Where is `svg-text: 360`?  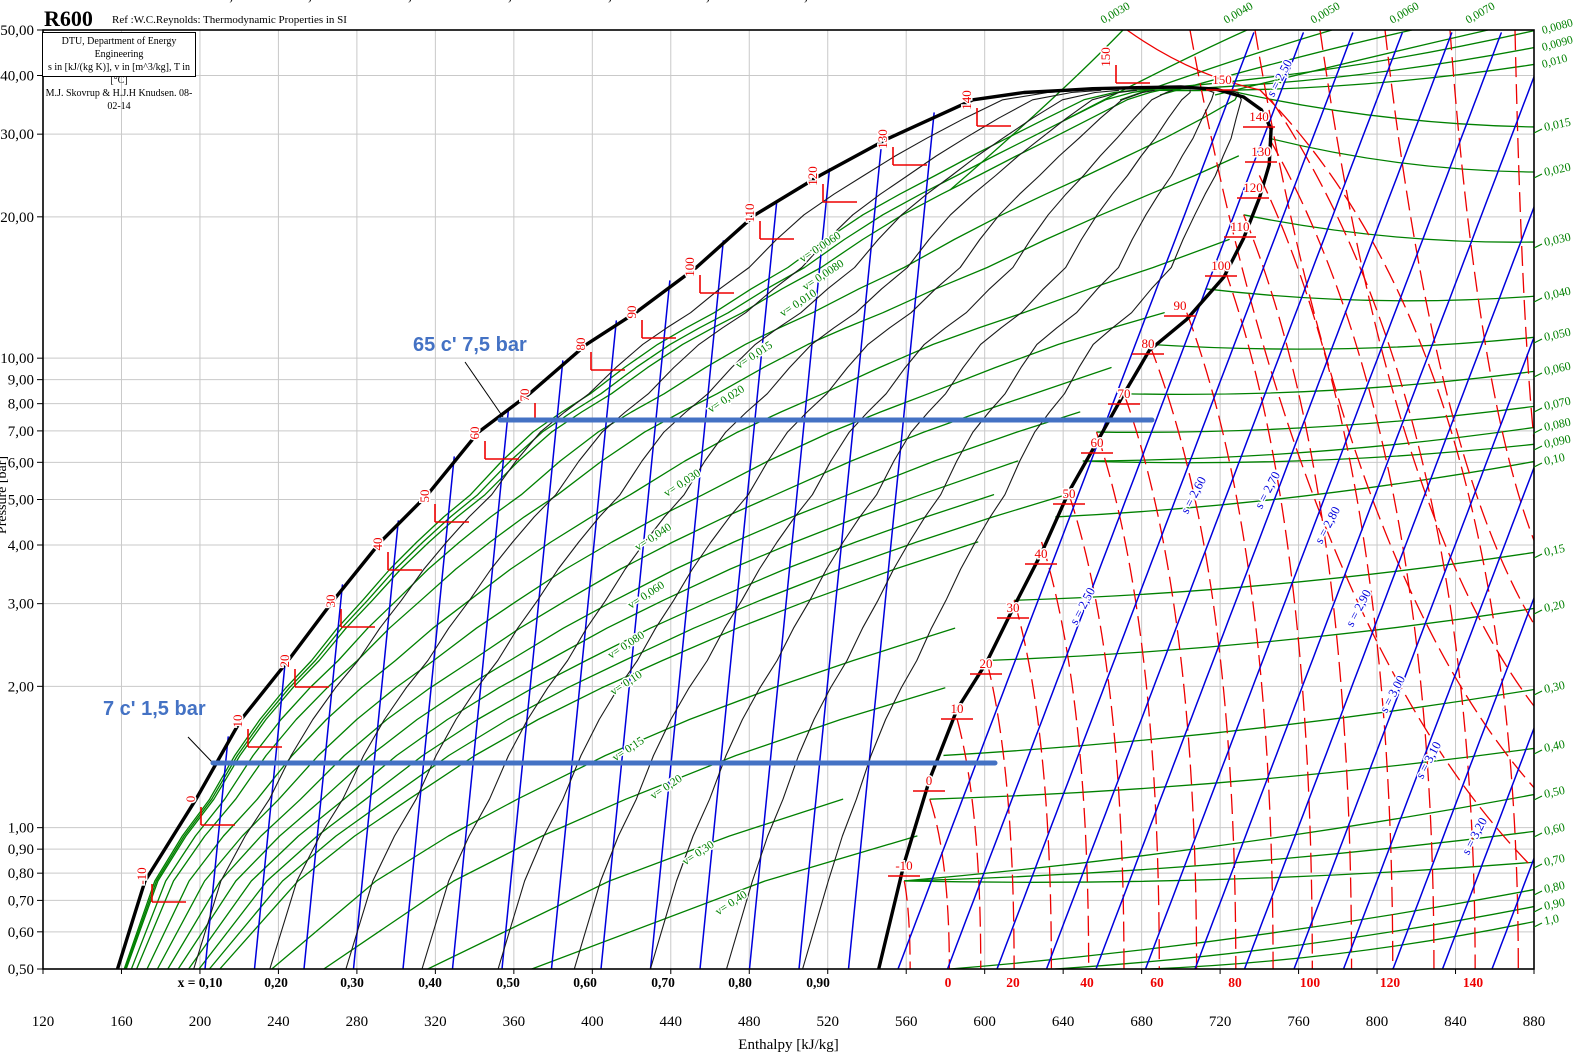 svg-text: 360 is located at coordinates (514, 1022).